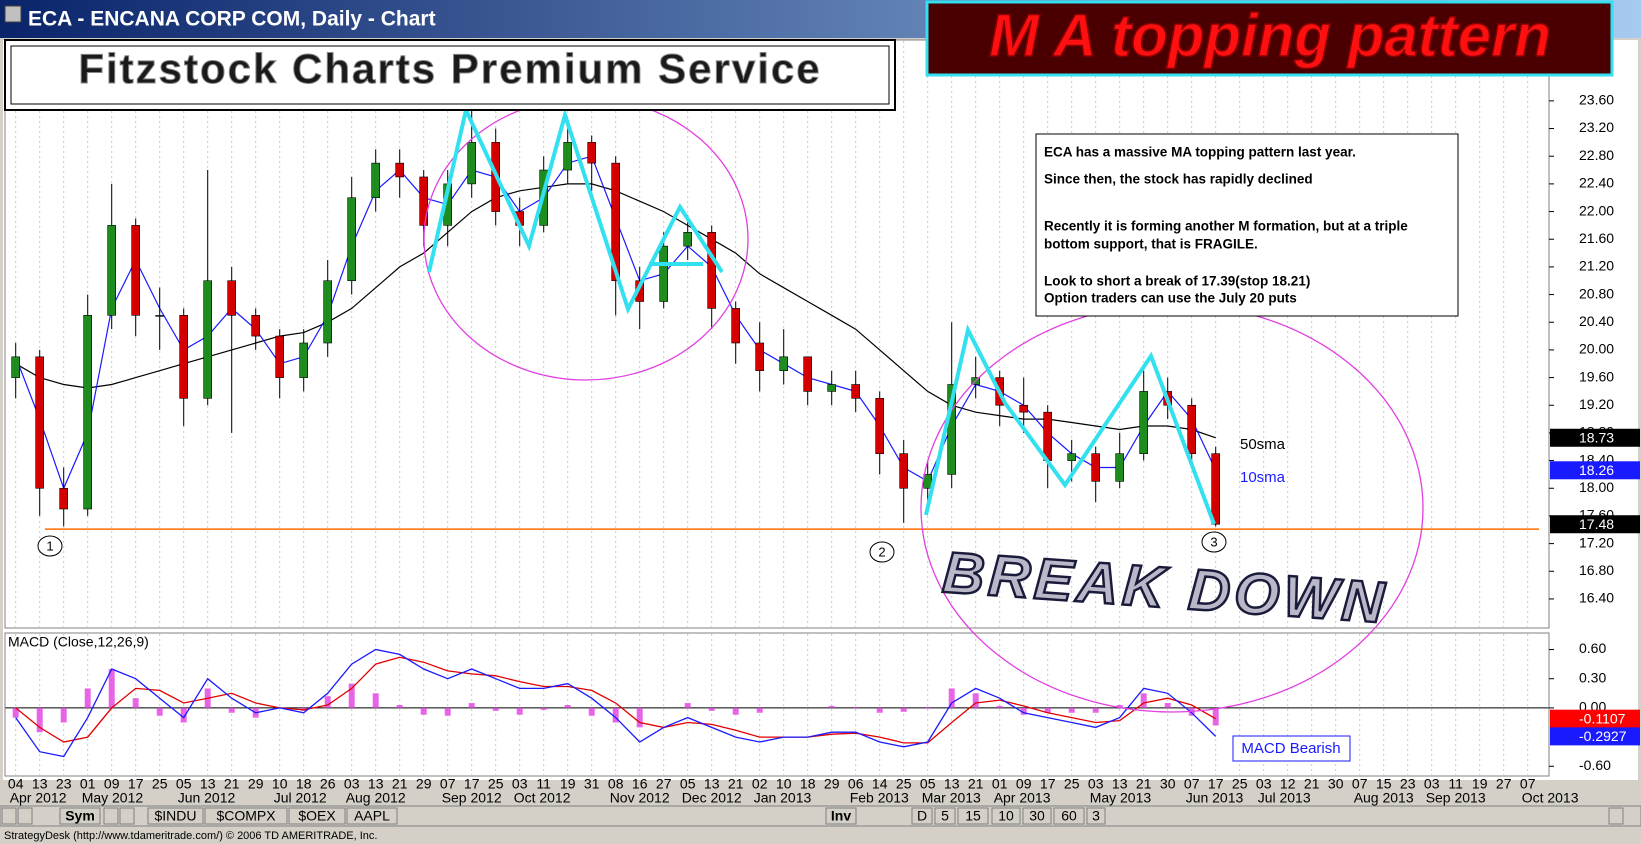  I want to click on nav-tab-label: $COMPX, so click(246, 816).